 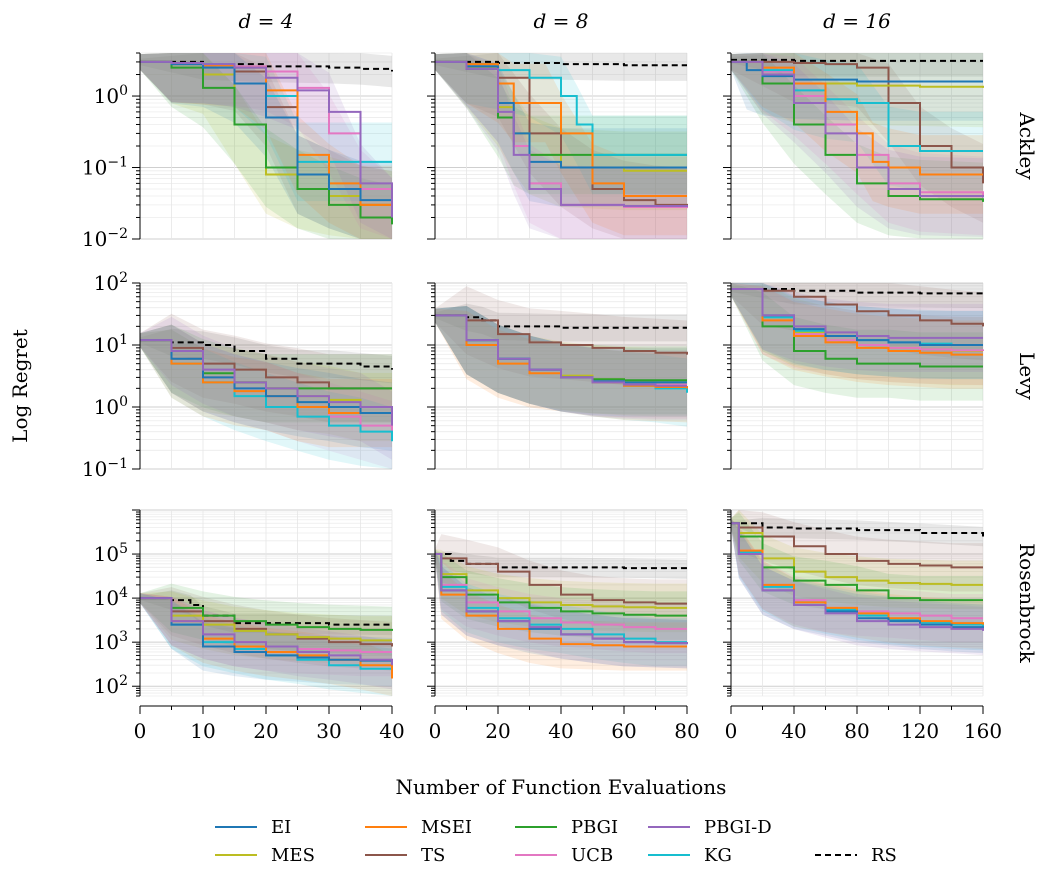 I want to click on x-tick-label: 160, so click(x=983, y=731).